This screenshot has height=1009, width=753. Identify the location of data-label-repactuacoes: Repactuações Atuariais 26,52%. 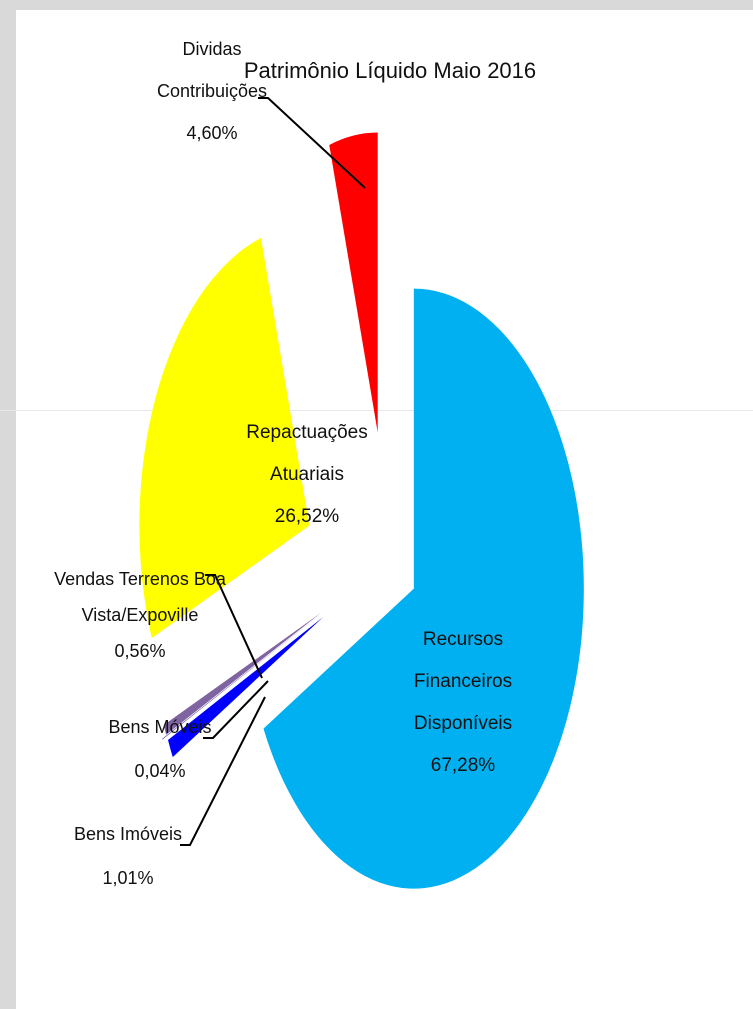
(306, 474).